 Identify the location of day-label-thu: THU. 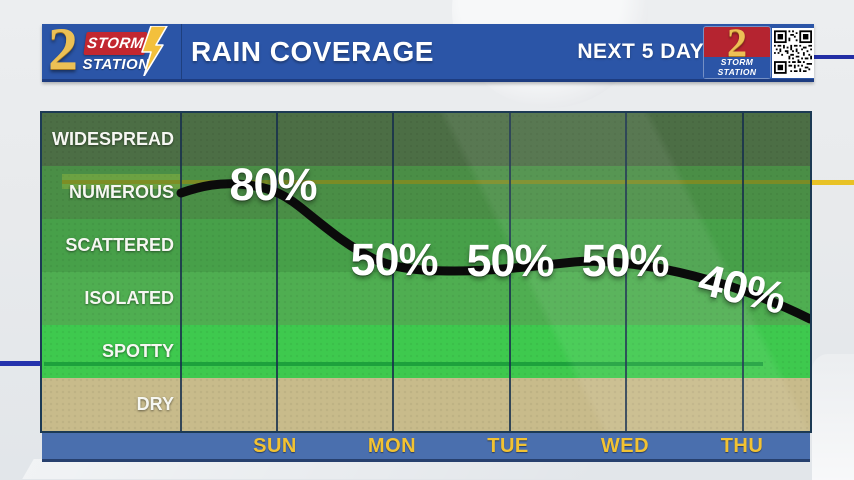
(742, 446).